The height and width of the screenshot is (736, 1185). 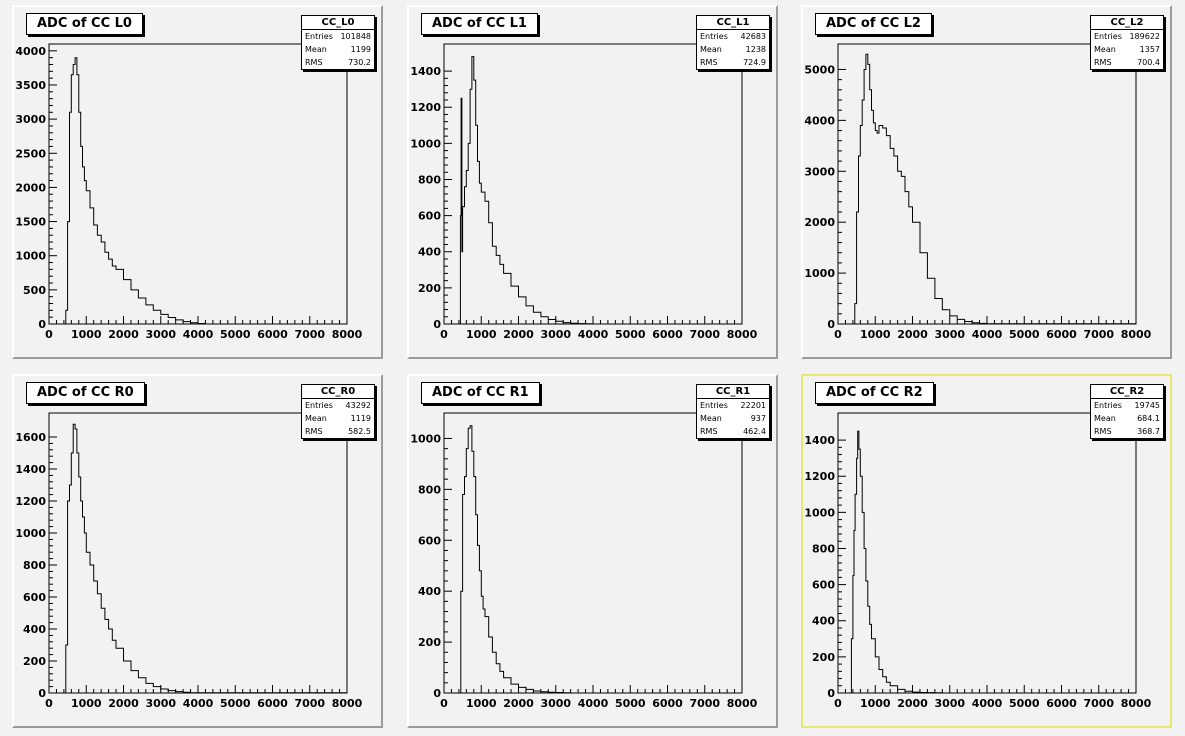 What do you see at coordinates (819, 222) in the screenshot?
I see `y-tick-label: 2000` at bounding box center [819, 222].